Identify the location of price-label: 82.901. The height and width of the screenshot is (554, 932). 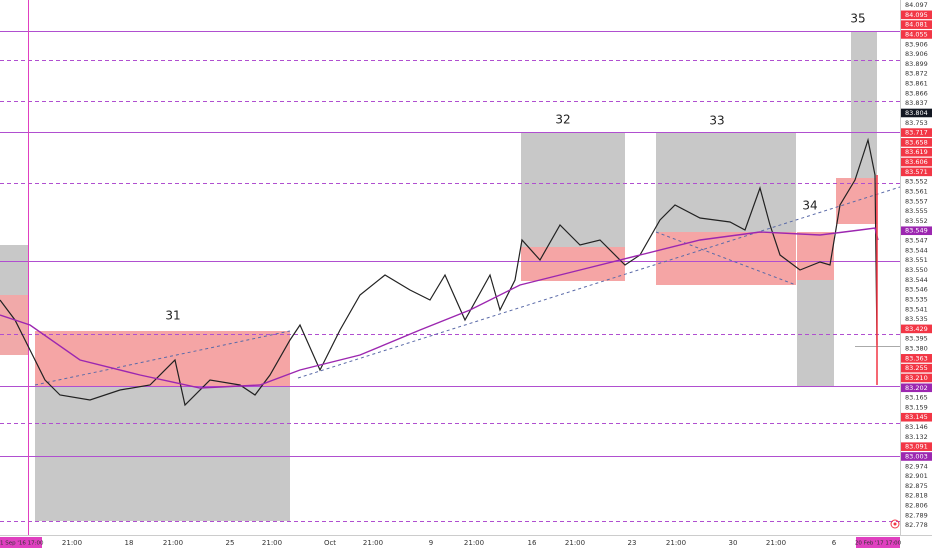
(916, 476).